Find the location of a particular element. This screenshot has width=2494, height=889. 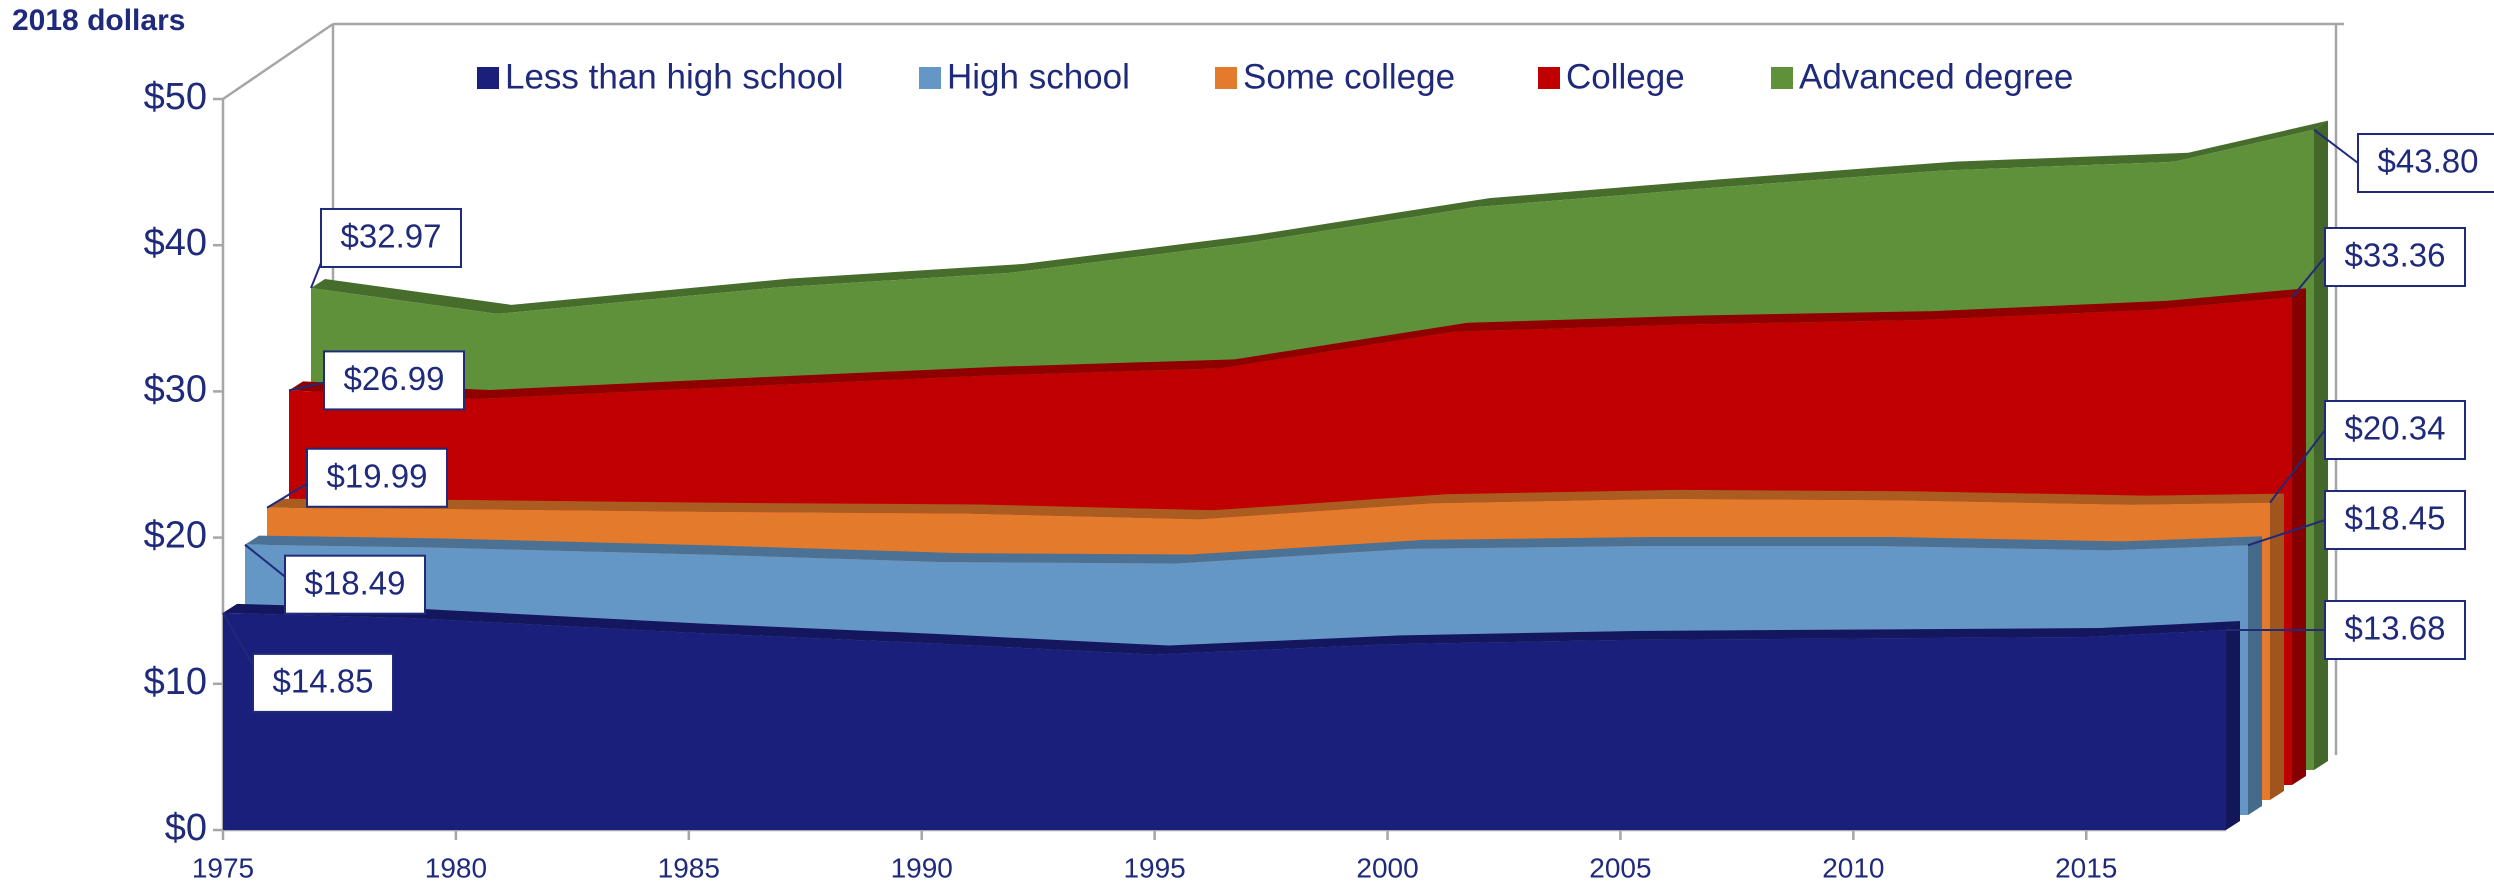

y-tick-label: $50 is located at coordinates (175, 97).